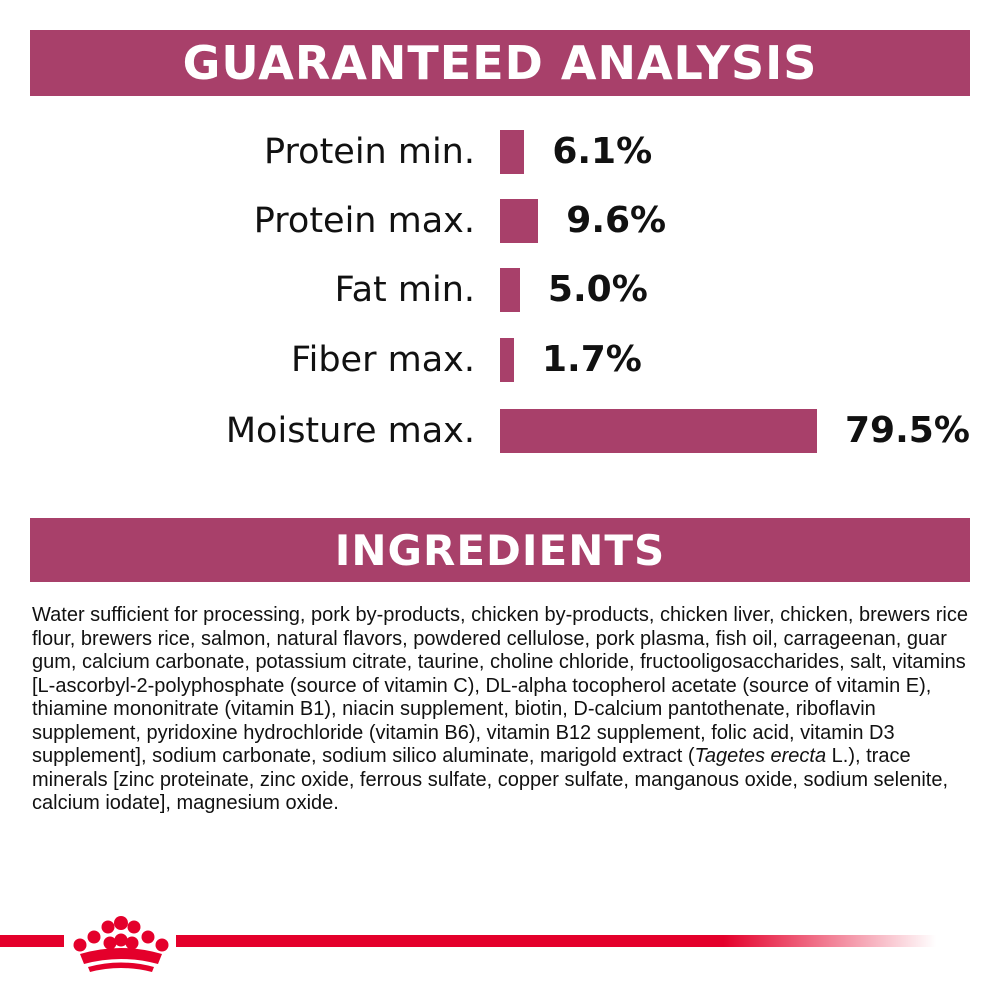 Image resolution: width=1000 pixels, height=1000 pixels. Describe the element at coordinates (364, 221) in the screenshot. I see `category-label-protein-max: Protein max.` at that location.